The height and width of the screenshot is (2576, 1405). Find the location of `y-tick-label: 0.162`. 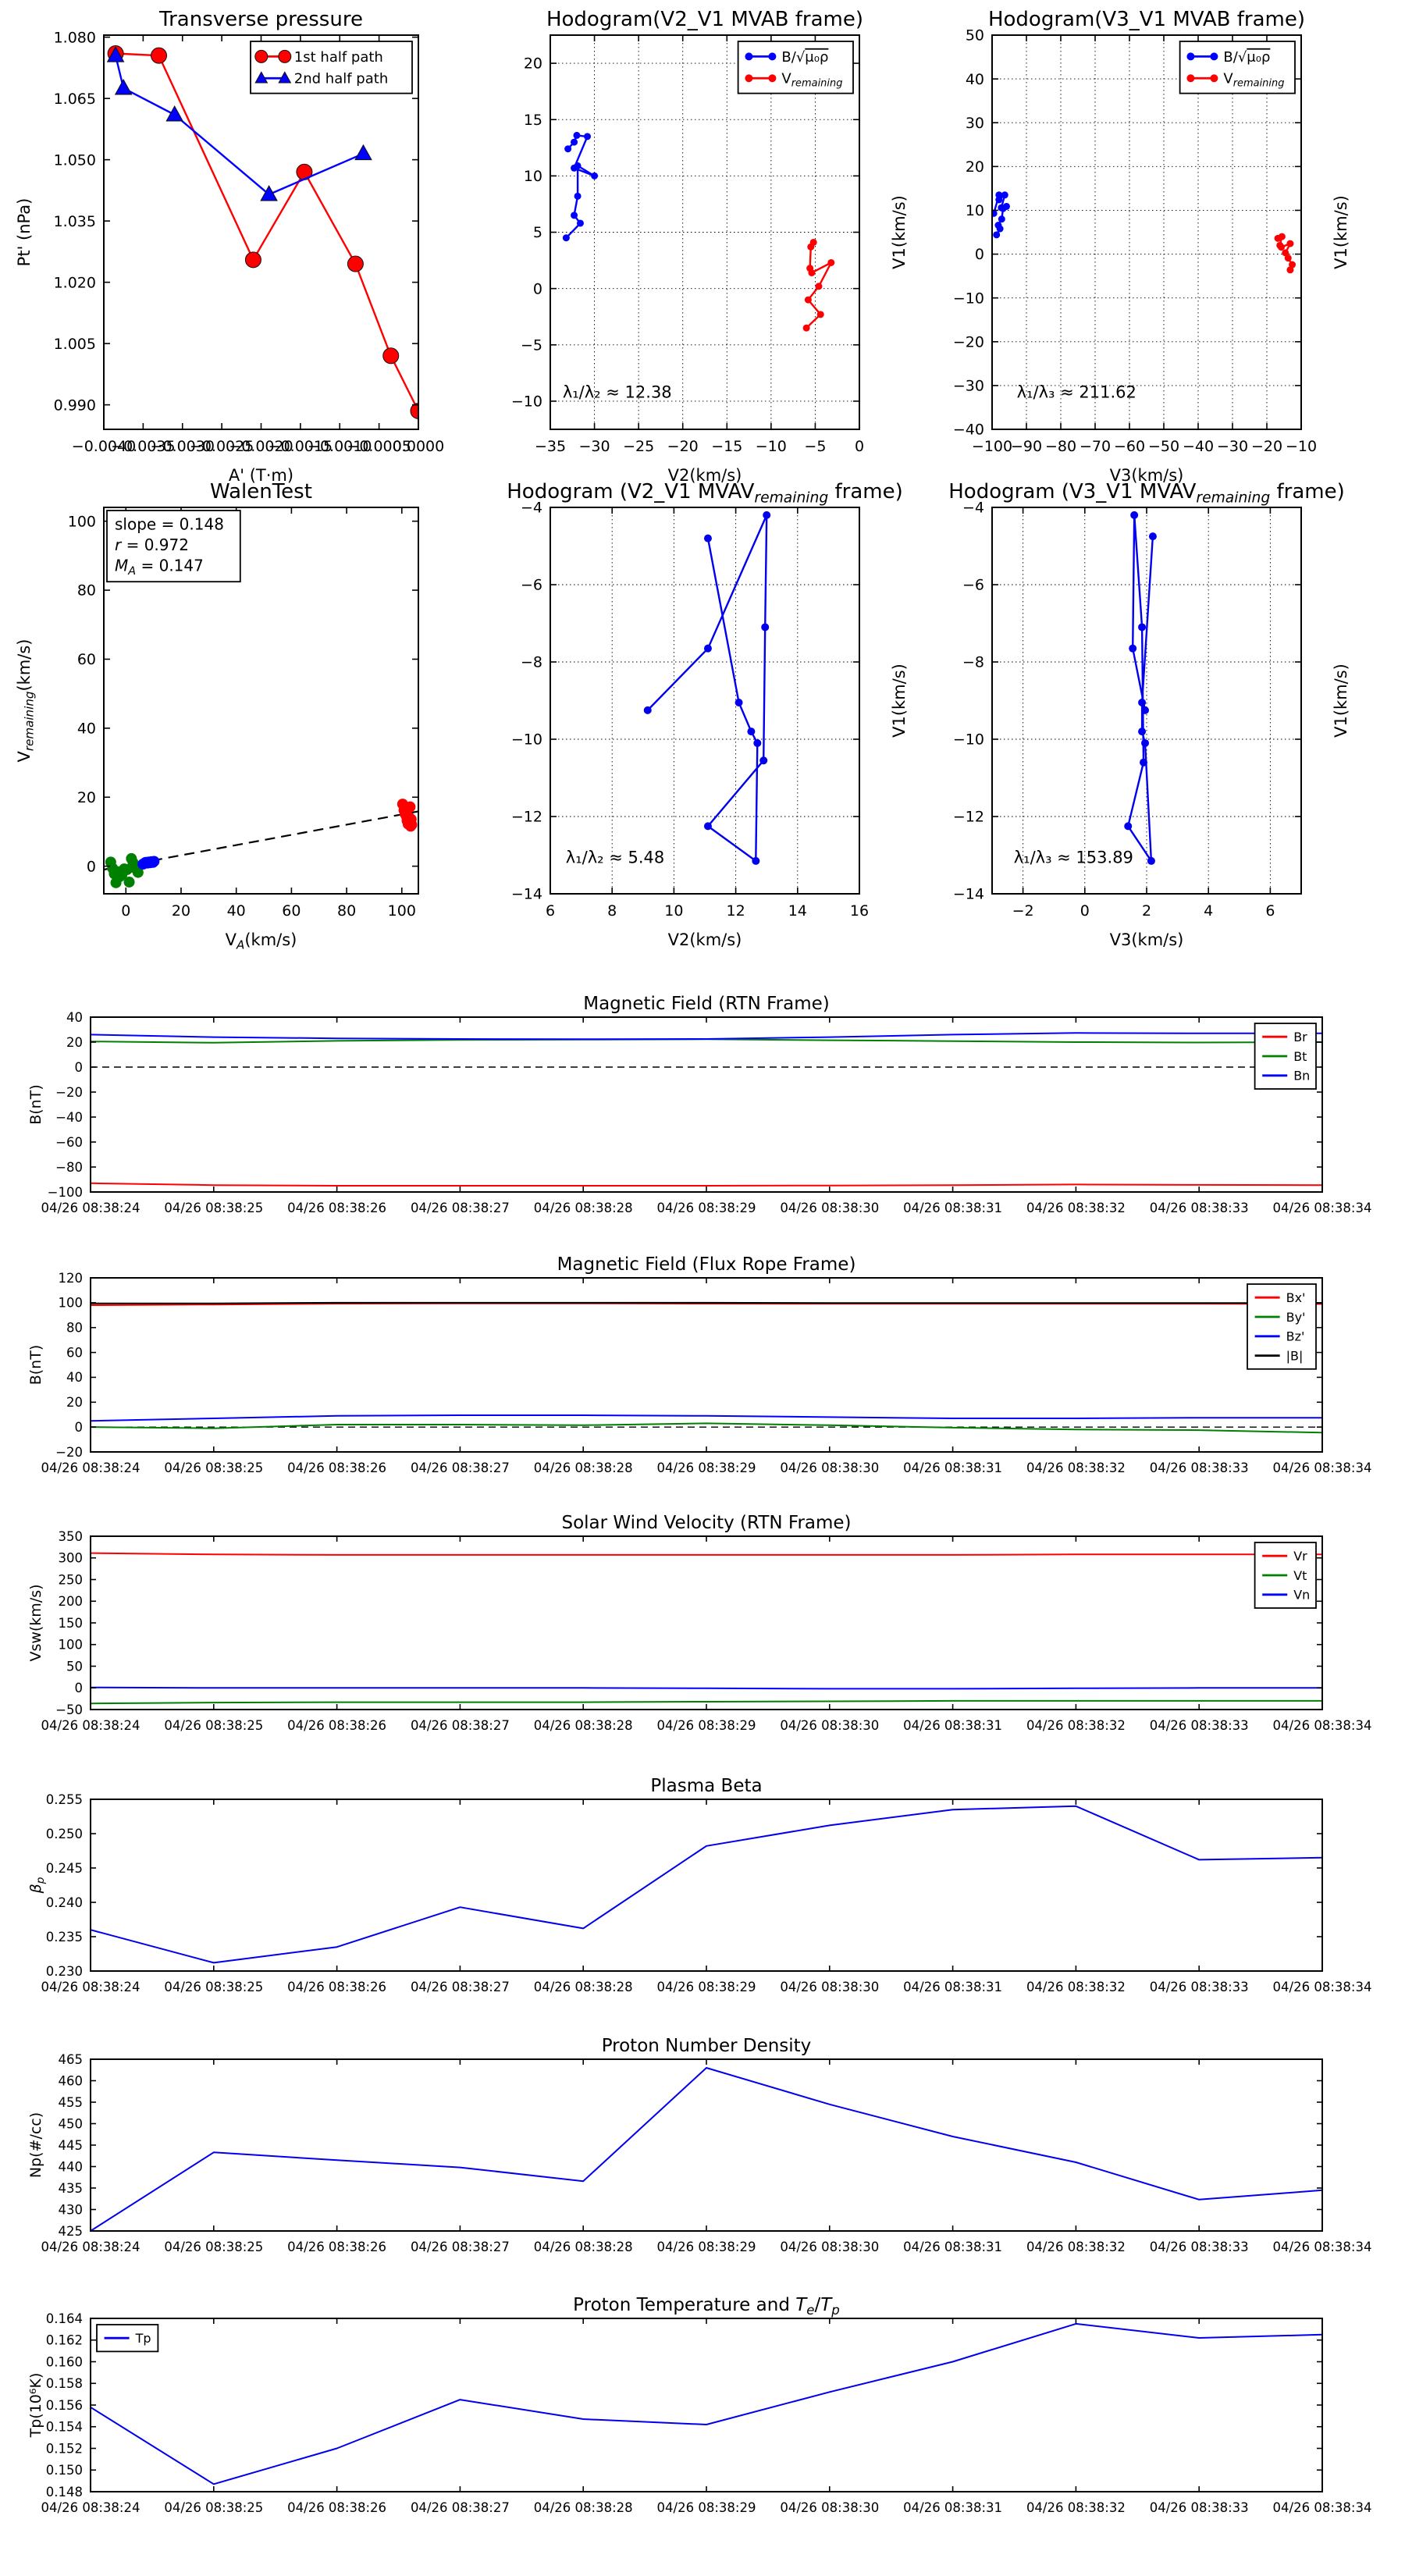

y-tick-label: 0.162 is located at coordinates (64, 2340).